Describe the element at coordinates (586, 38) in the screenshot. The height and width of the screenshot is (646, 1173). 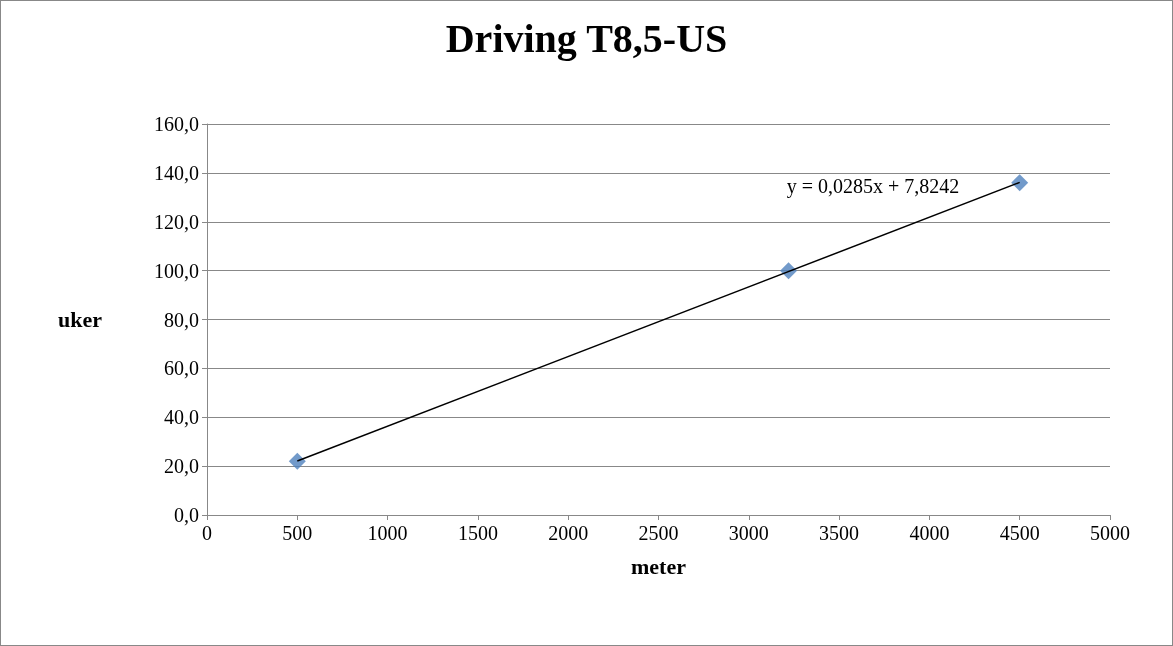
I see `chart-title: Driving T8,5-US` at that location.